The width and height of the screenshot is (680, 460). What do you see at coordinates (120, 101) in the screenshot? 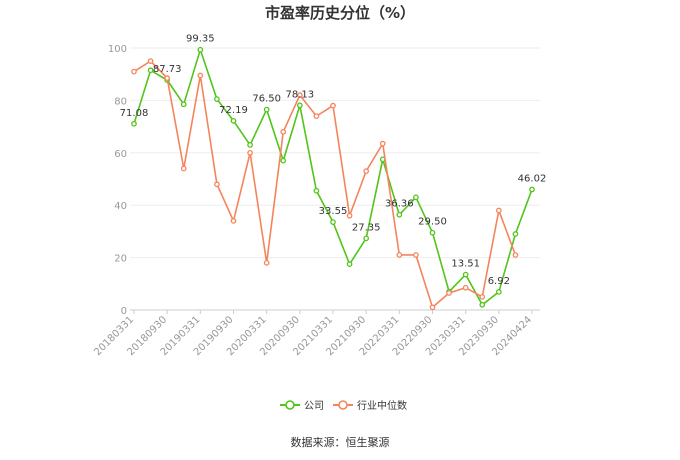
I see `y-tick-label: 80` at bounding box center [120, 101].